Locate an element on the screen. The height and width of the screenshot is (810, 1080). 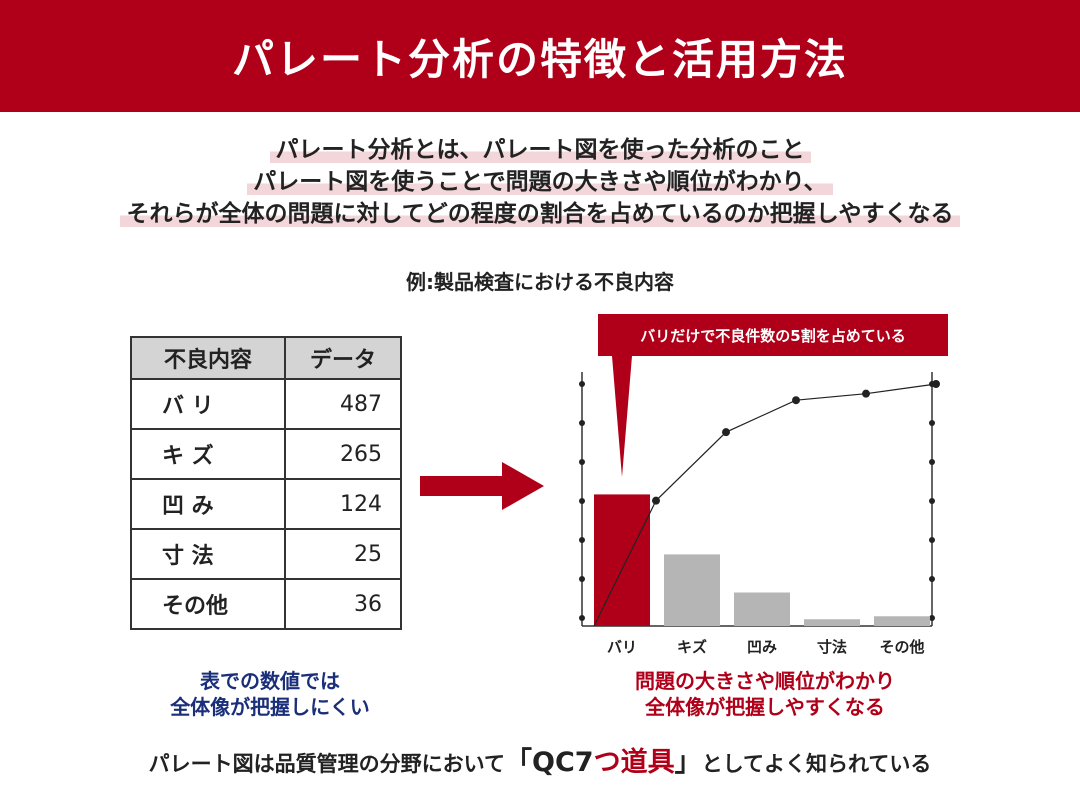
callout-text: バリだけで不良件数の5割を占めている is located at coordinates (772, 336).